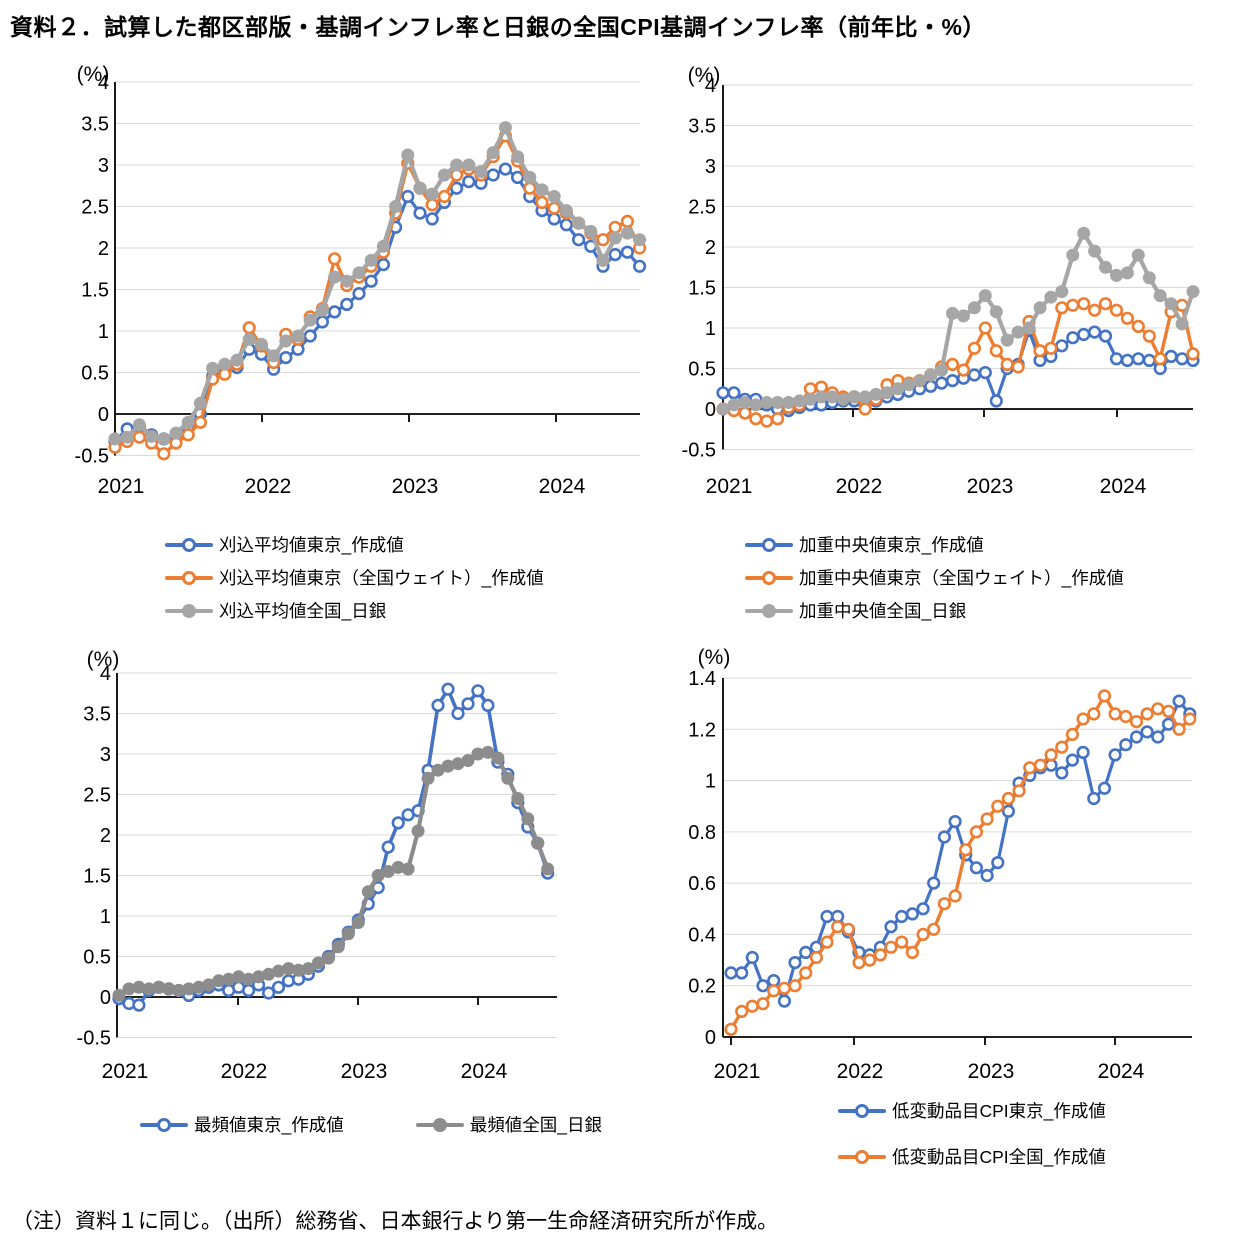 Image resolution: width=1249 pixels, height=1241 pixels. Describe the element at coordinates (535, 1125) in the screenshot. I see `legend-label: 最頻値全国_日銀` at that location.